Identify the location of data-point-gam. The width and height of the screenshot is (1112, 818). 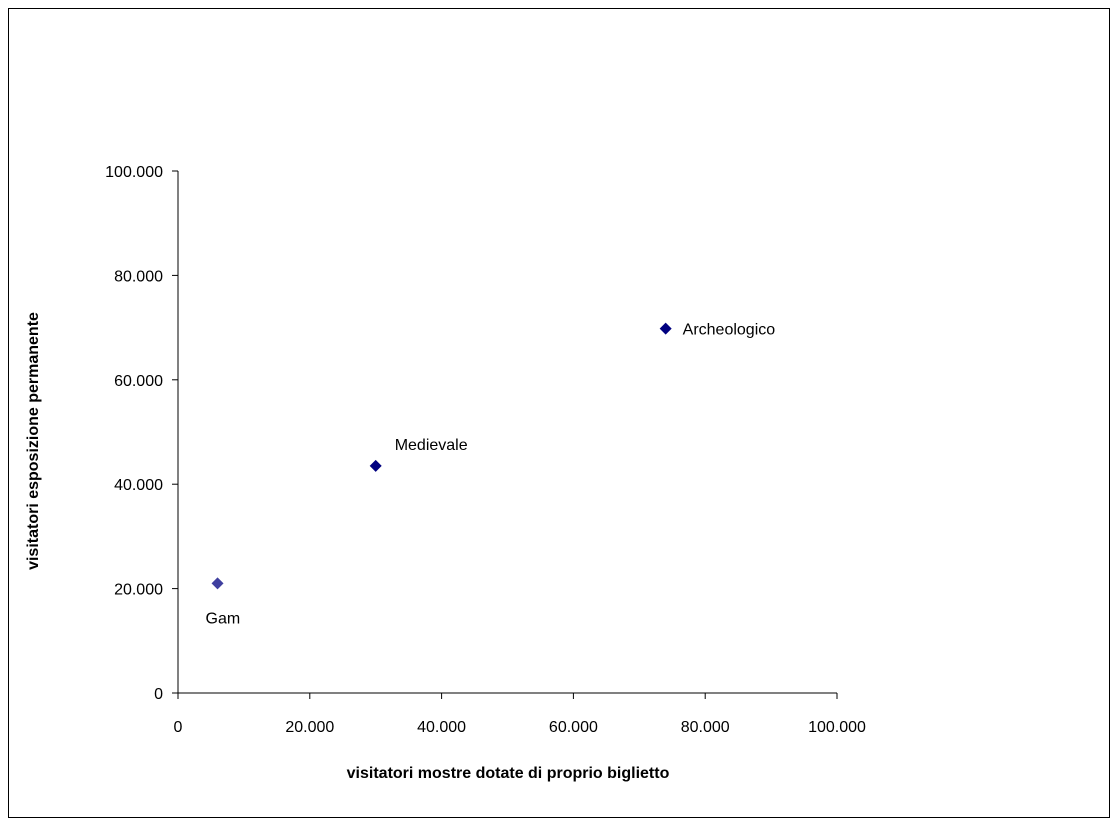
(217, 583).